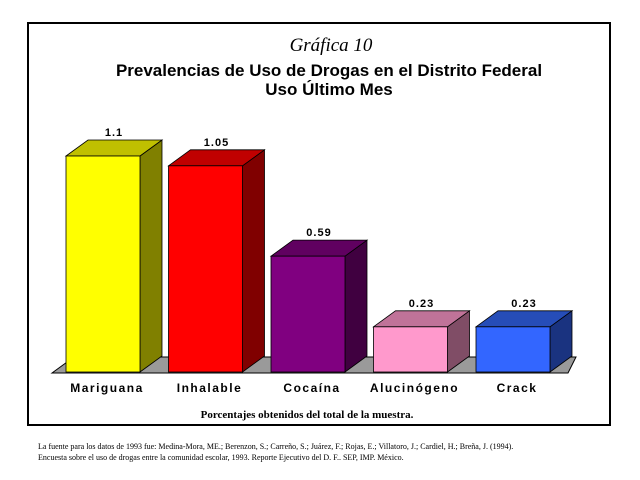 The height and width of the screenshot is (480, 640). I want to click on data-label: 0.59, so click(318, 233).